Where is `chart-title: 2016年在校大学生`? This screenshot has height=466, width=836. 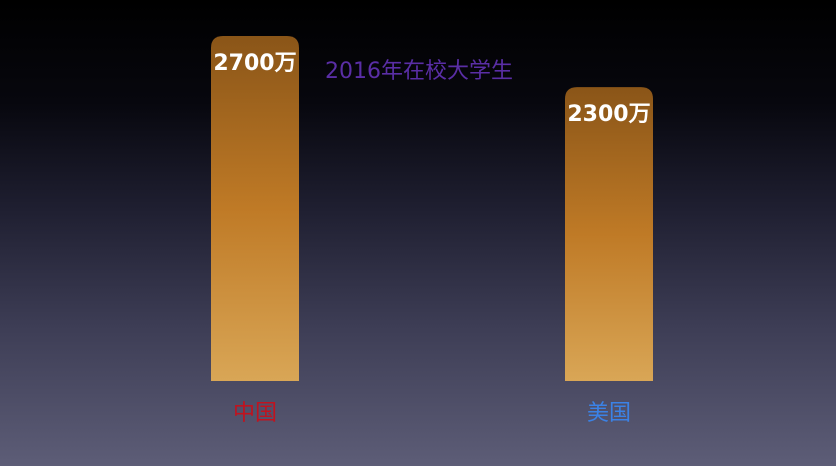 chart-title: 2016年在校大学生 is located at coordinates (419, 71).